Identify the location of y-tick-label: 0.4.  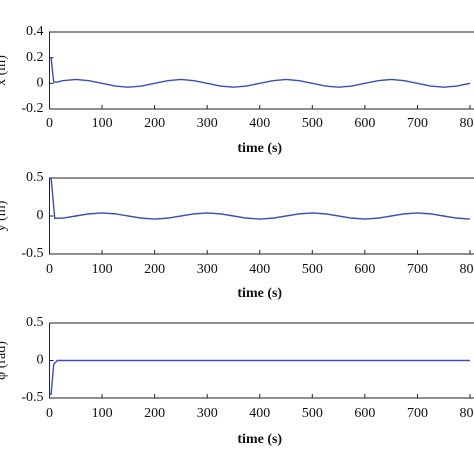
(35, 31).